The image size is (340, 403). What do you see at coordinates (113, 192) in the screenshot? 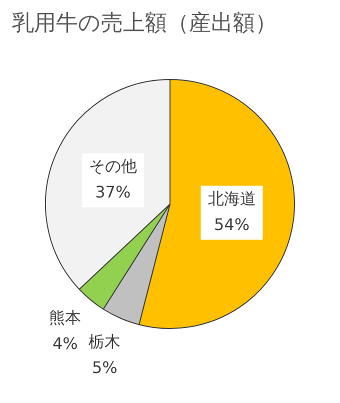
I see `data-label: 37%` at bounding box center [113, 192].